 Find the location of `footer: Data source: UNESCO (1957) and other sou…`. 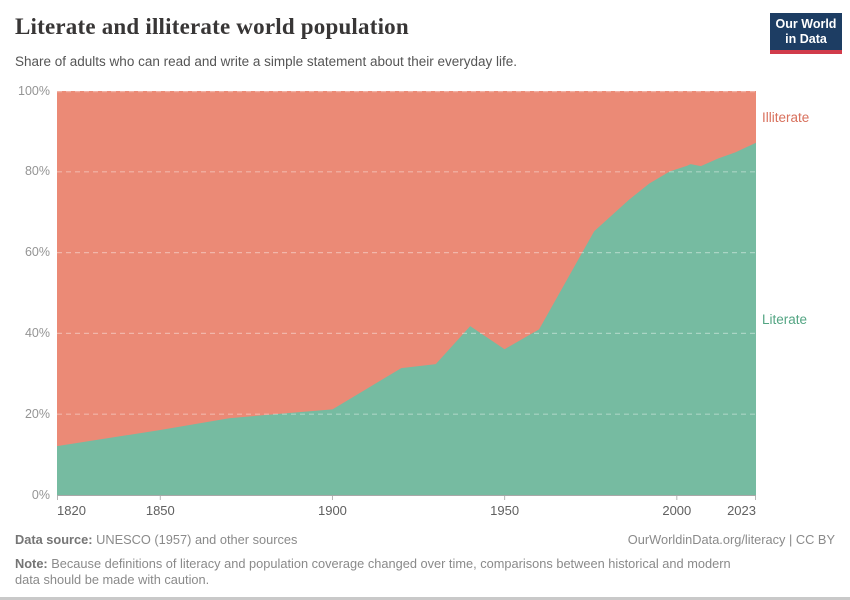

footer: Data source: UNESCO (1957) and other sou… is located at coordinates (425, 539).